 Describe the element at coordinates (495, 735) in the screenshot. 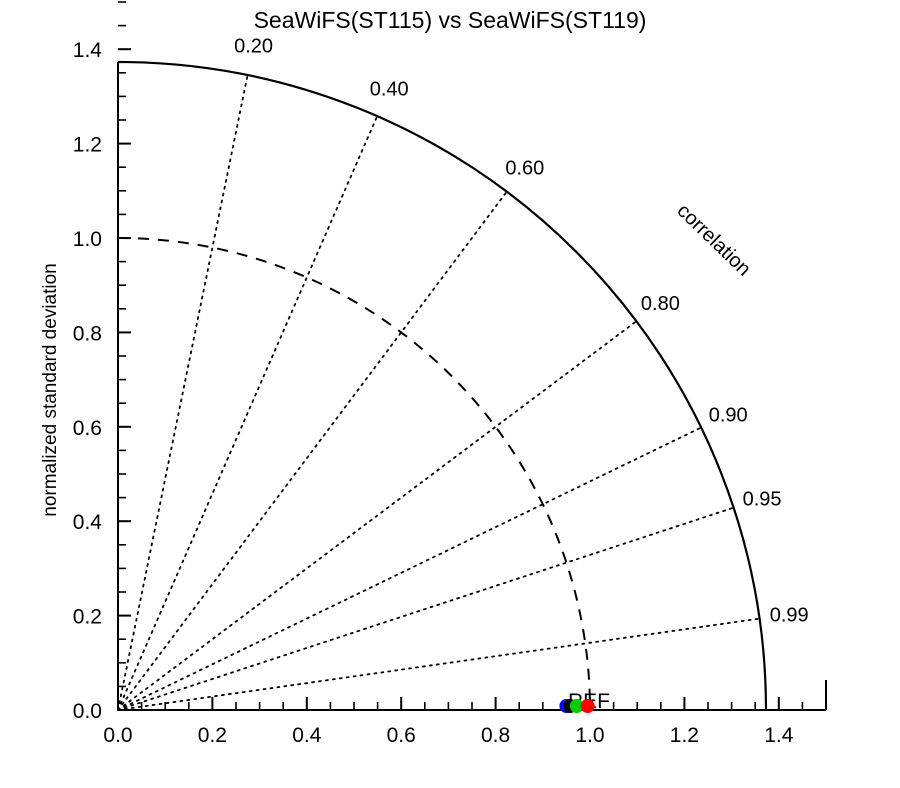

I see `x-tick-label-0.8: 0.8` at that location.